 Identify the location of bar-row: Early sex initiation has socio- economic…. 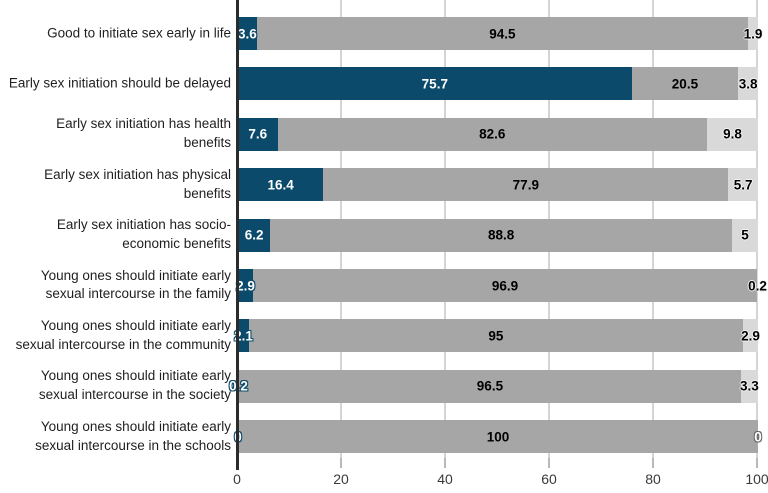
(384, 234).